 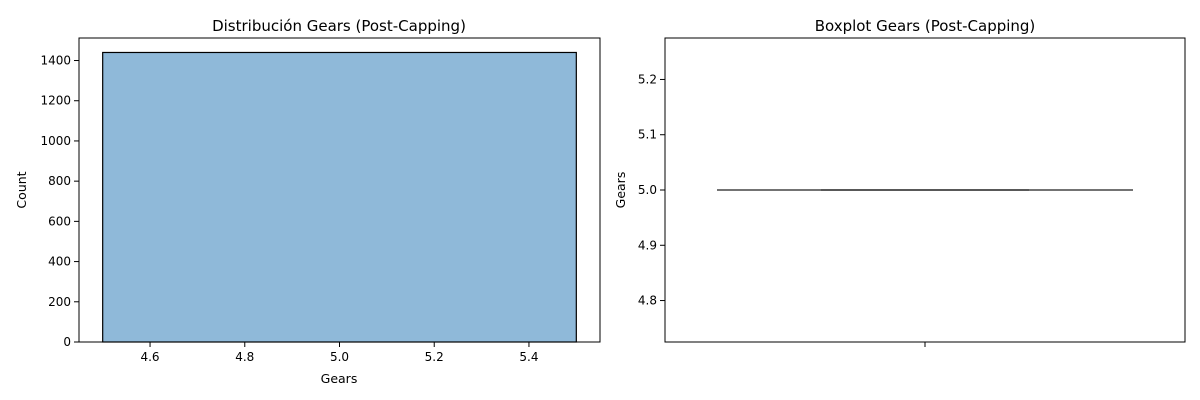 What do you see at coordinates (339, 357) in the screenshot?
I see `histogram-x-tick-label: 5.0` at bounding box center [339, 357].